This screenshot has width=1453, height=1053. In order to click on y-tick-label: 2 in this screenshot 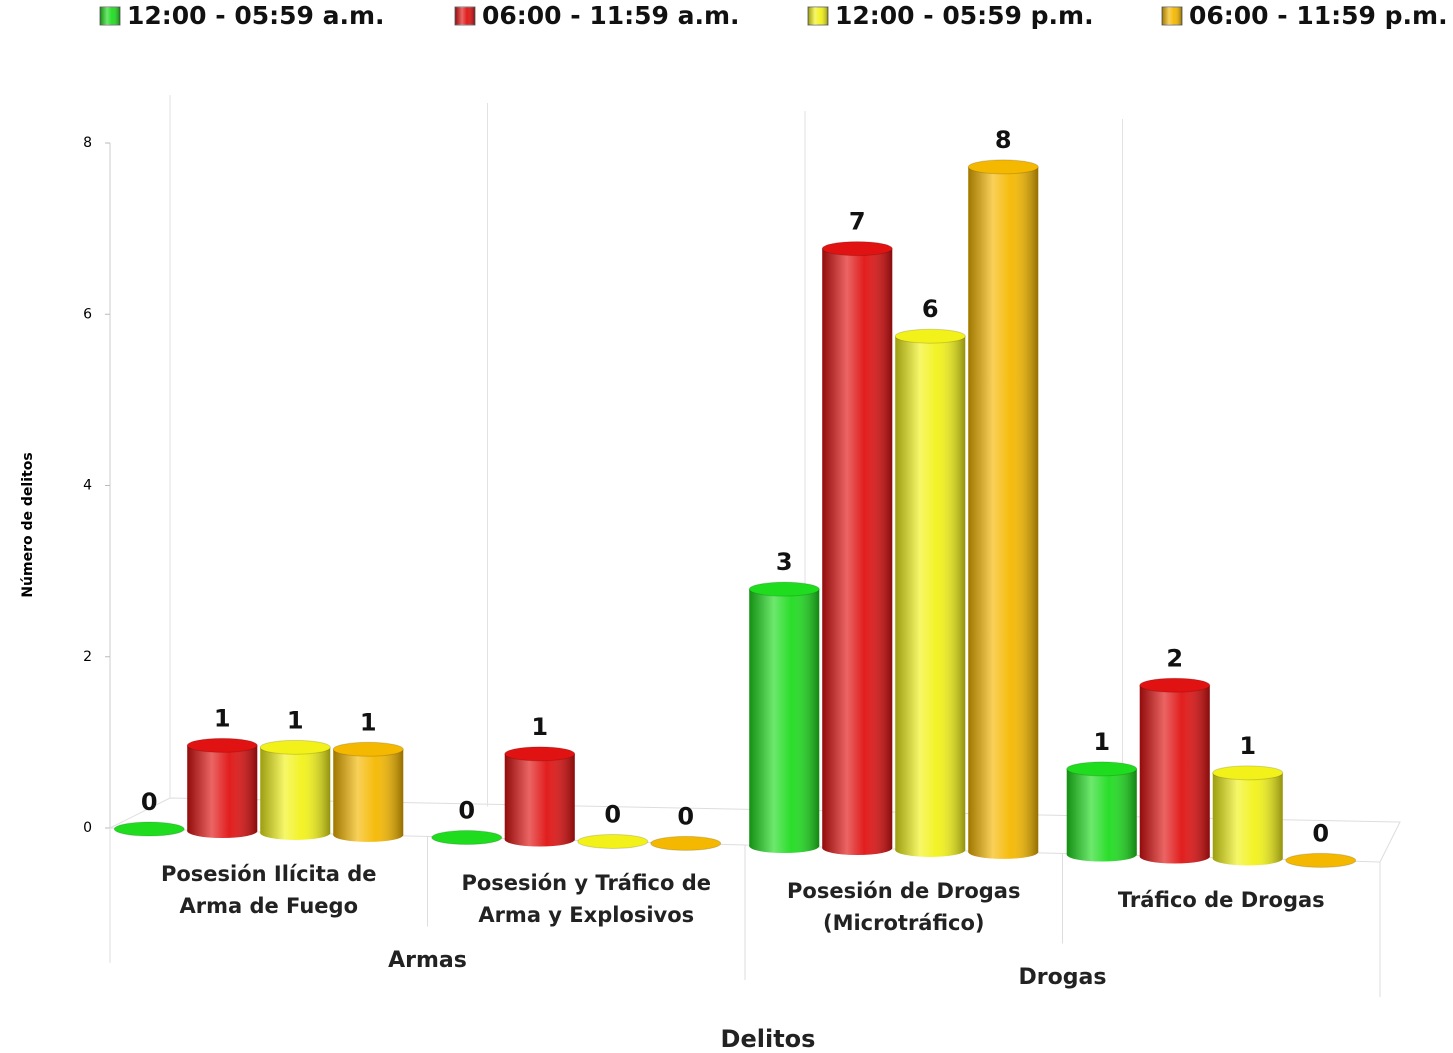, I will do `click(87, 657)`.